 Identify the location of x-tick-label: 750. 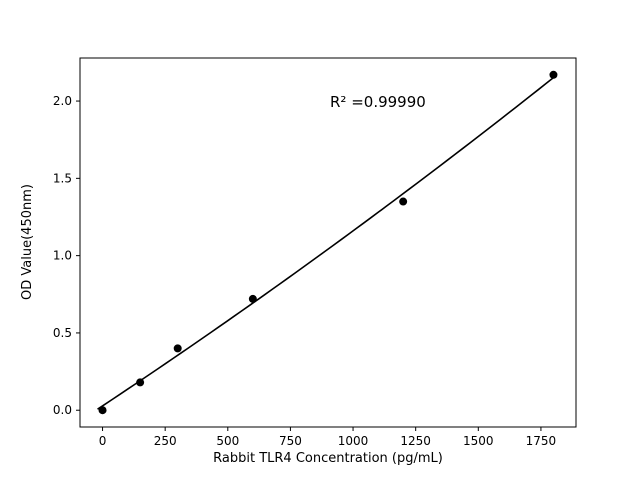
(290, 441).